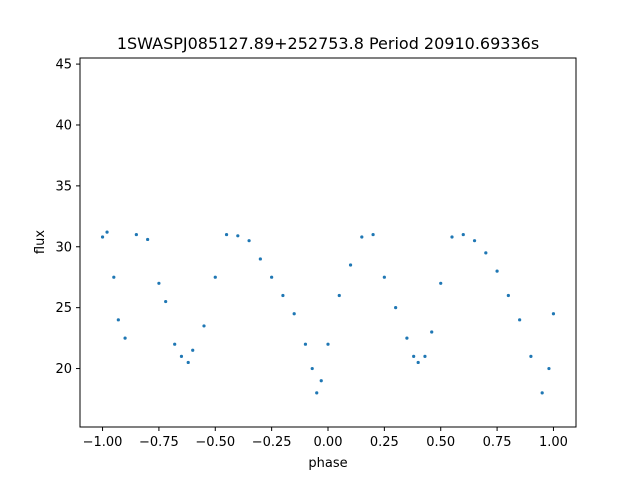  I want to click on y-tick-label: 20, so click(63, 369).